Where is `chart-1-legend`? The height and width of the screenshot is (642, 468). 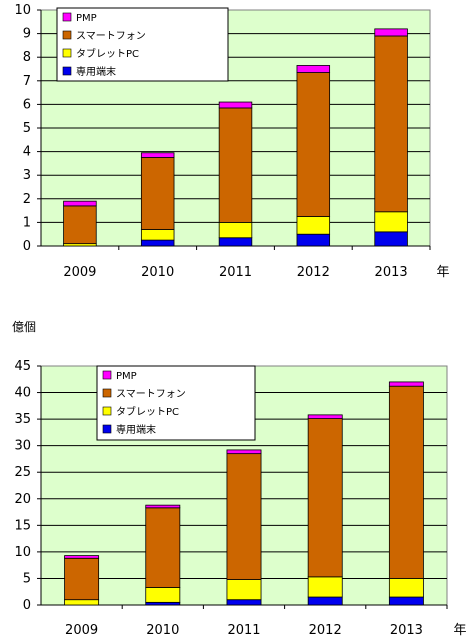 chart-1-legend is located at coordinates (142, 44).